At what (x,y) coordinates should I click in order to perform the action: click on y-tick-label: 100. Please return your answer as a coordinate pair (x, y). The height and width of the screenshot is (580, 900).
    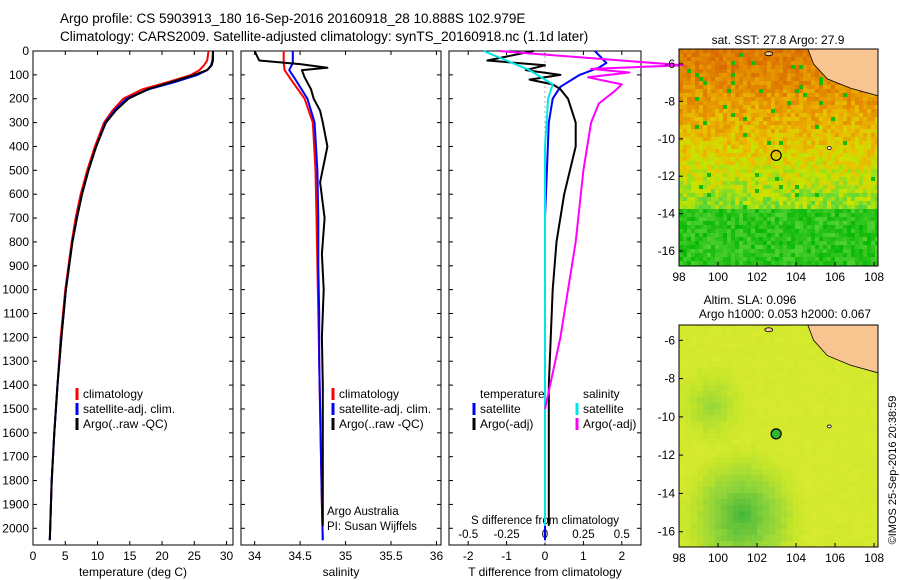
    Looking at the image, I should click on (19, 75).